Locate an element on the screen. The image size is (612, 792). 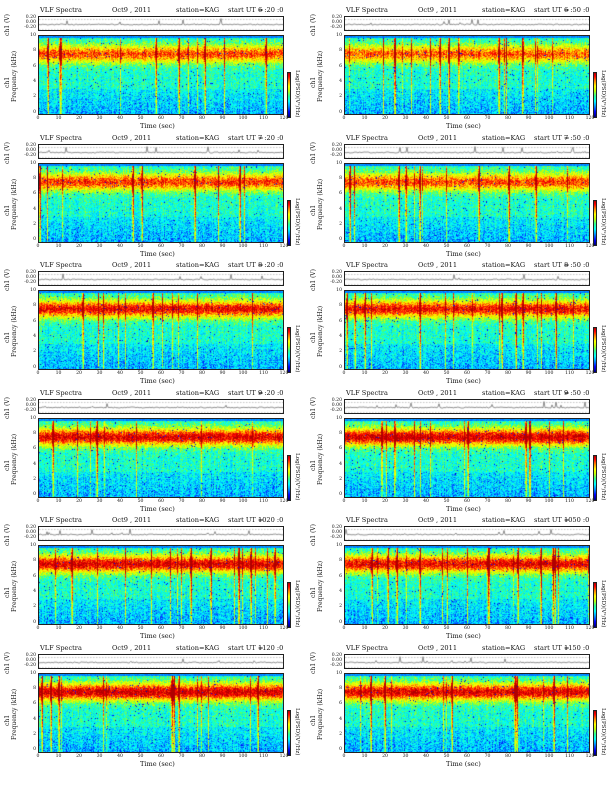
colorbar is located at coordinates (595, 95).